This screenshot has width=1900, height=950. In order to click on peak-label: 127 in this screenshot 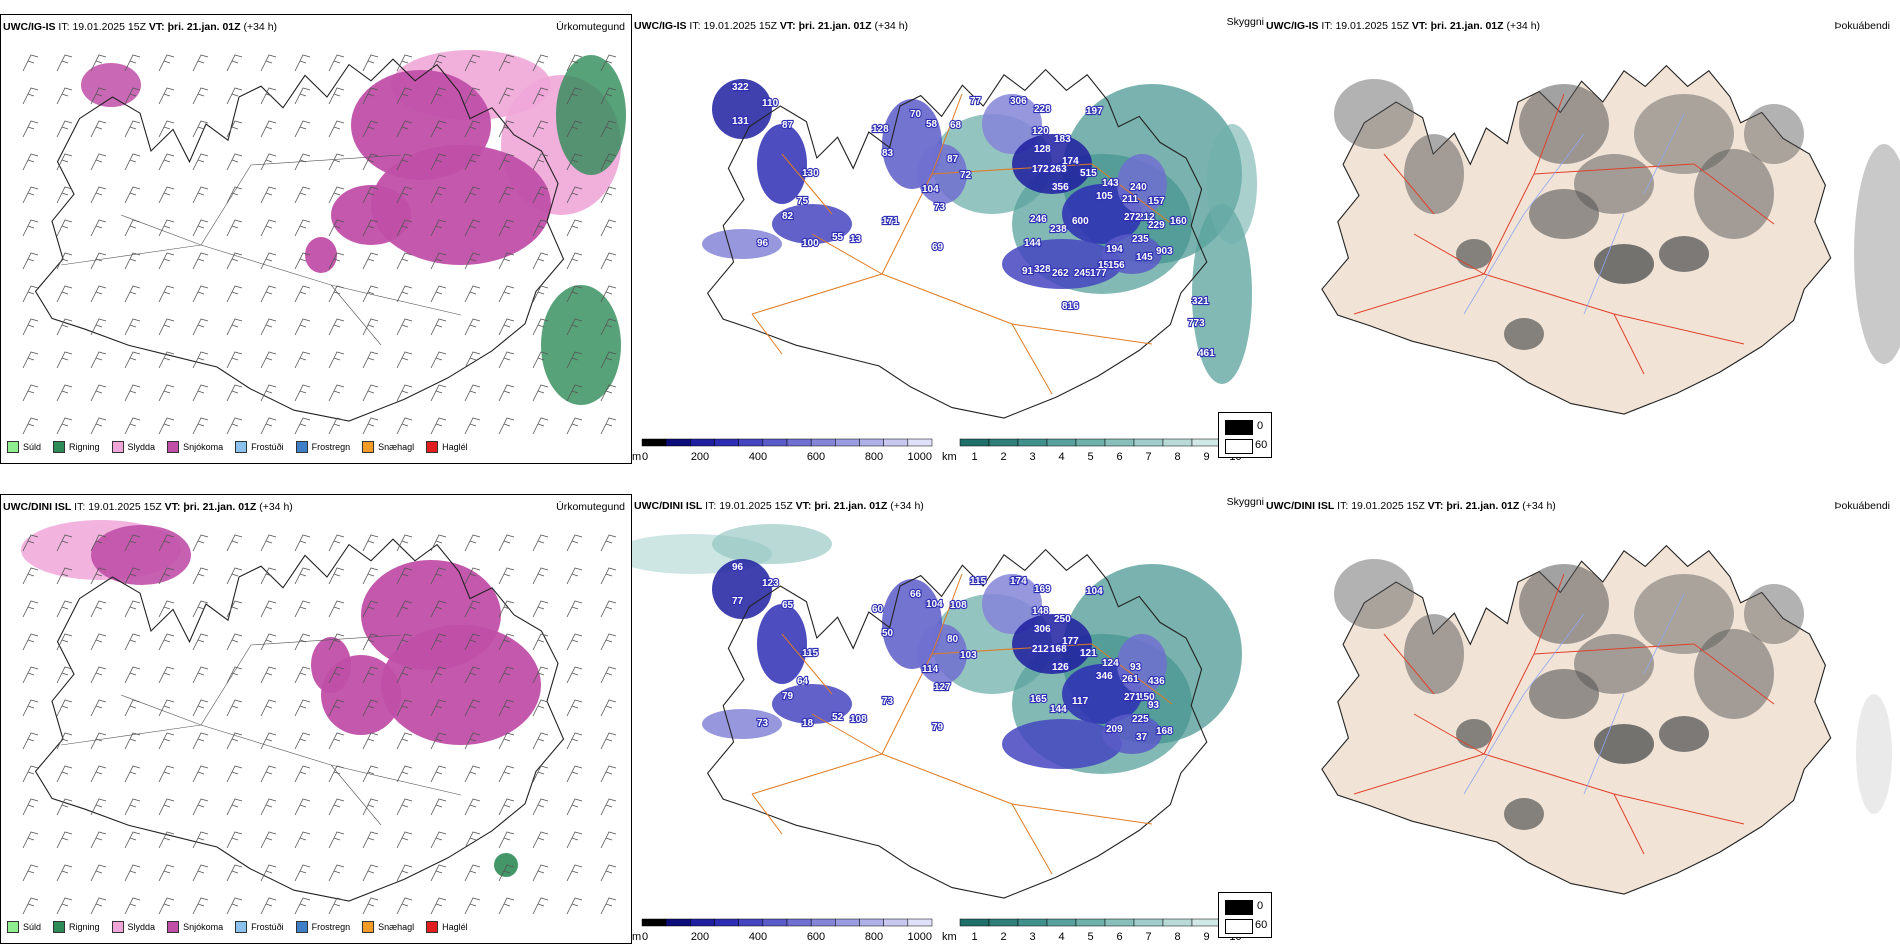, I will do `click(942, 687)`.